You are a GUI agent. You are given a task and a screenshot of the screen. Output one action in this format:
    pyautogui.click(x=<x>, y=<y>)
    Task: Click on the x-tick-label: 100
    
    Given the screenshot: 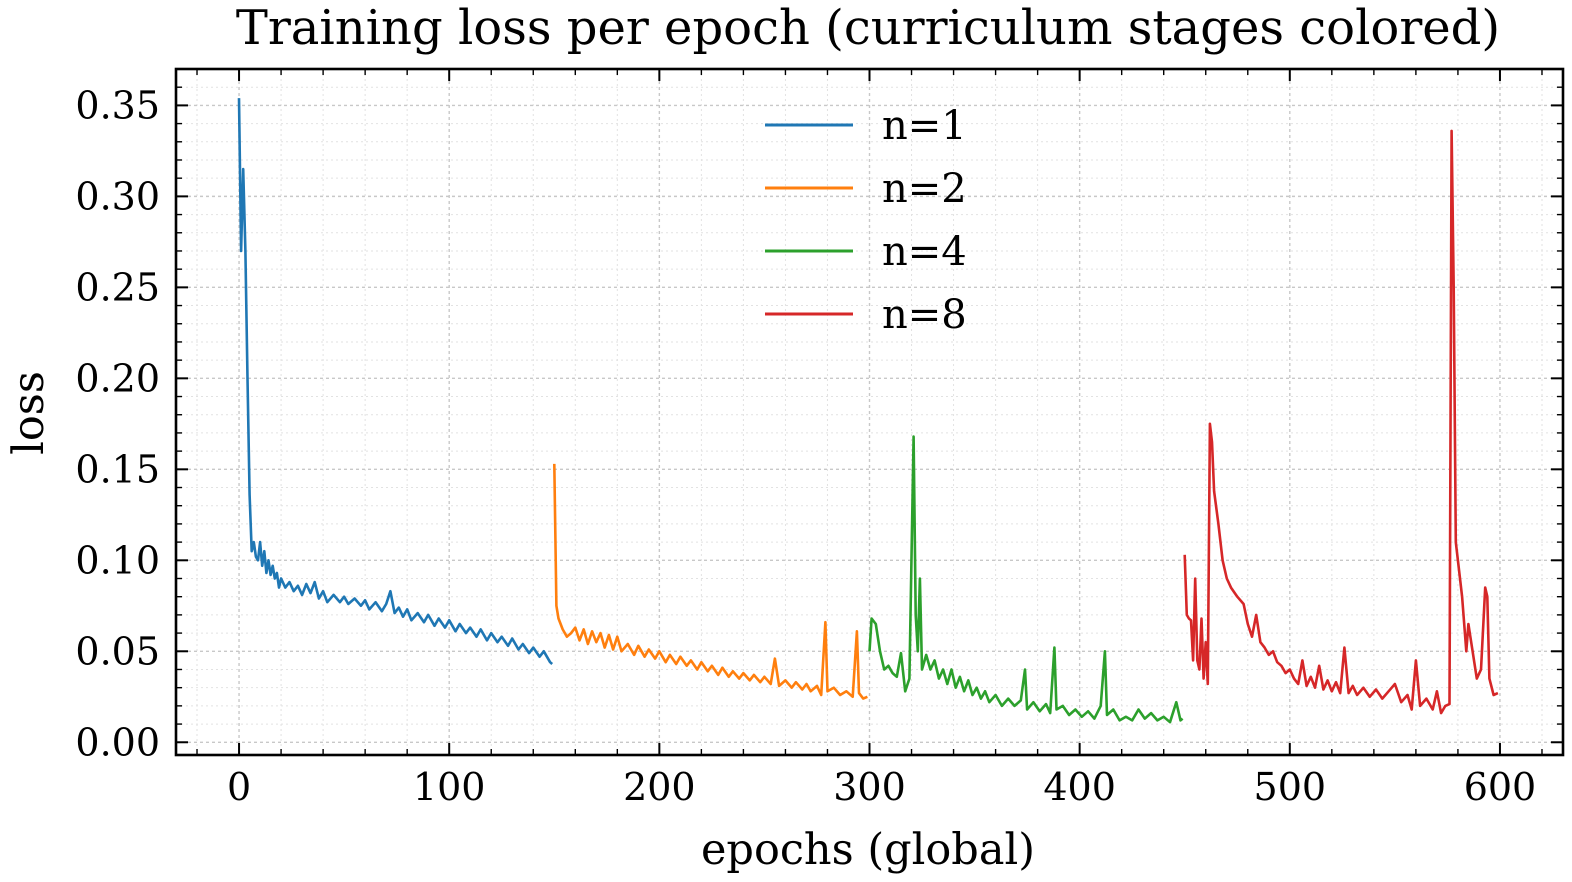 What is the action you would take?
    pyautogui.click(x=449, y=787)
    